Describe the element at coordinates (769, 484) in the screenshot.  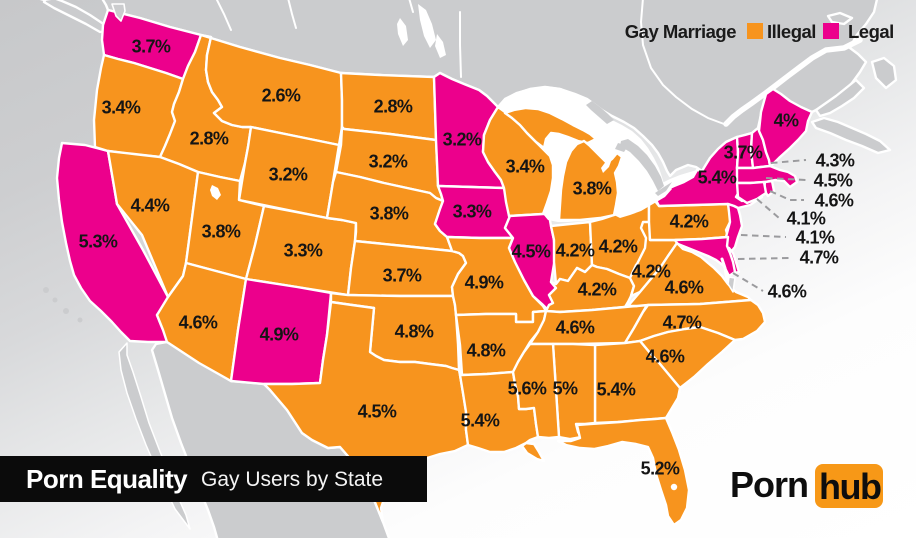
I see `svg-text: Porn` at that location.